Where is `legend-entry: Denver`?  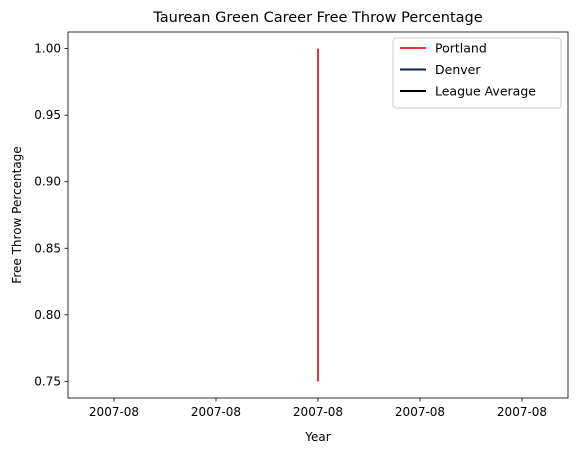 legend-entry: Denver is located at coordinates (458, 69).